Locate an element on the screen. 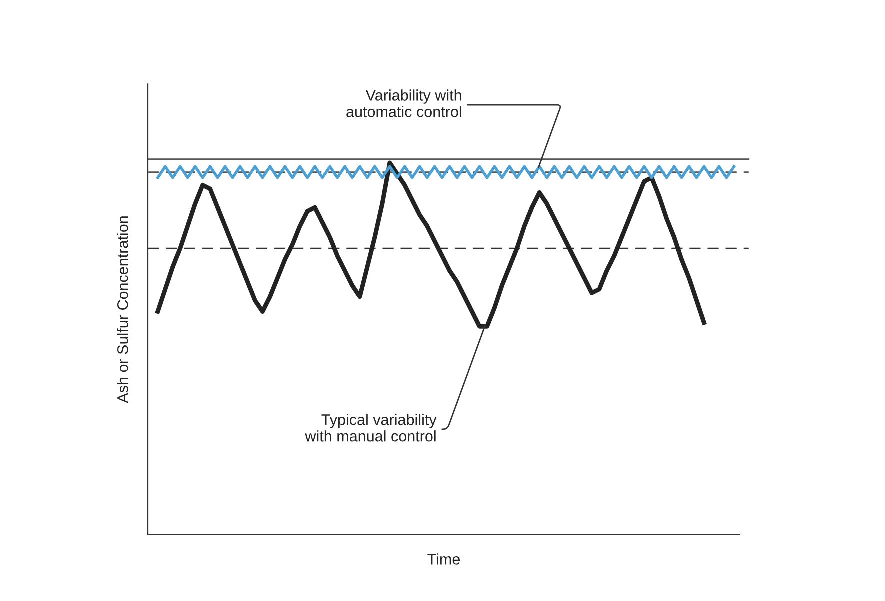 The height and width of the screenshot is (601, 885). y-axis-title: Ash or Sulfur Concentration is located at coordinates (122, 310).